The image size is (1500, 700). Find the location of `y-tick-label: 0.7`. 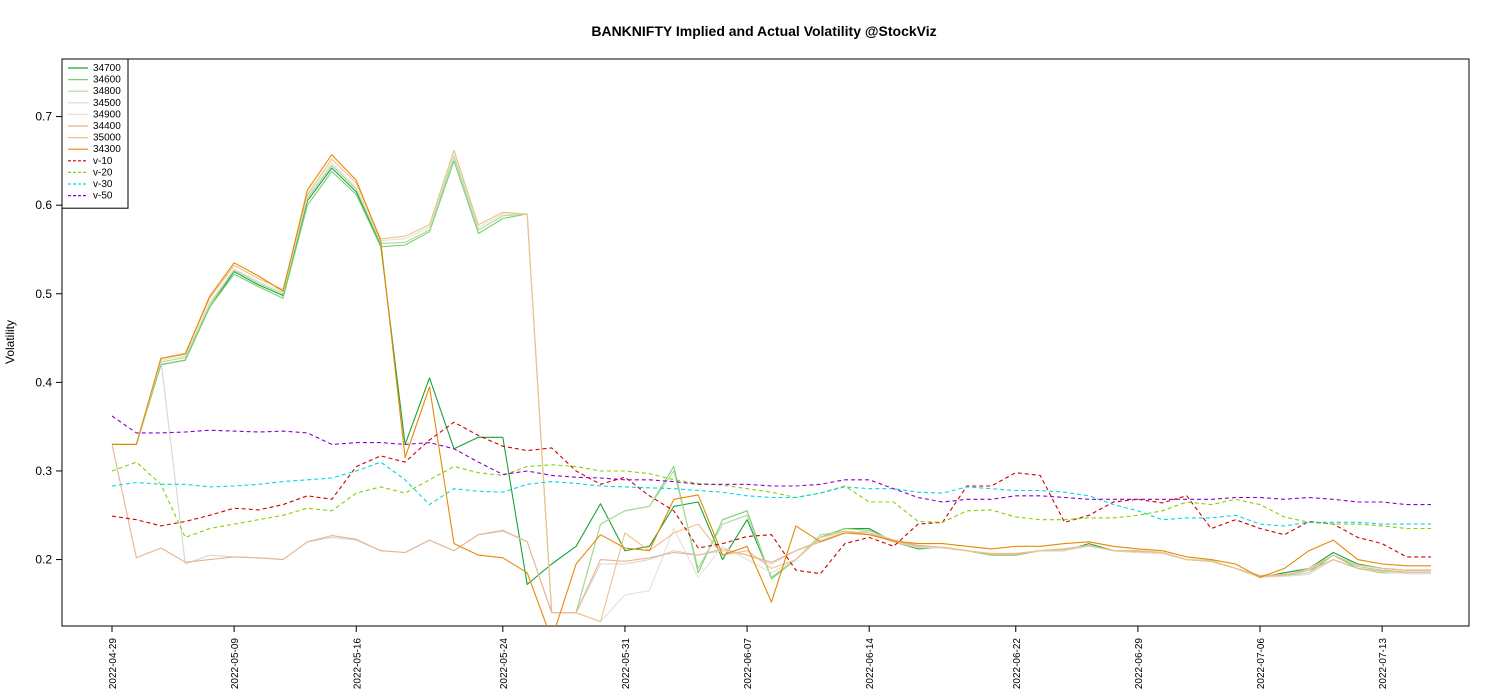

y-tick-label: 0.7 is located at coordinates (43, 117).